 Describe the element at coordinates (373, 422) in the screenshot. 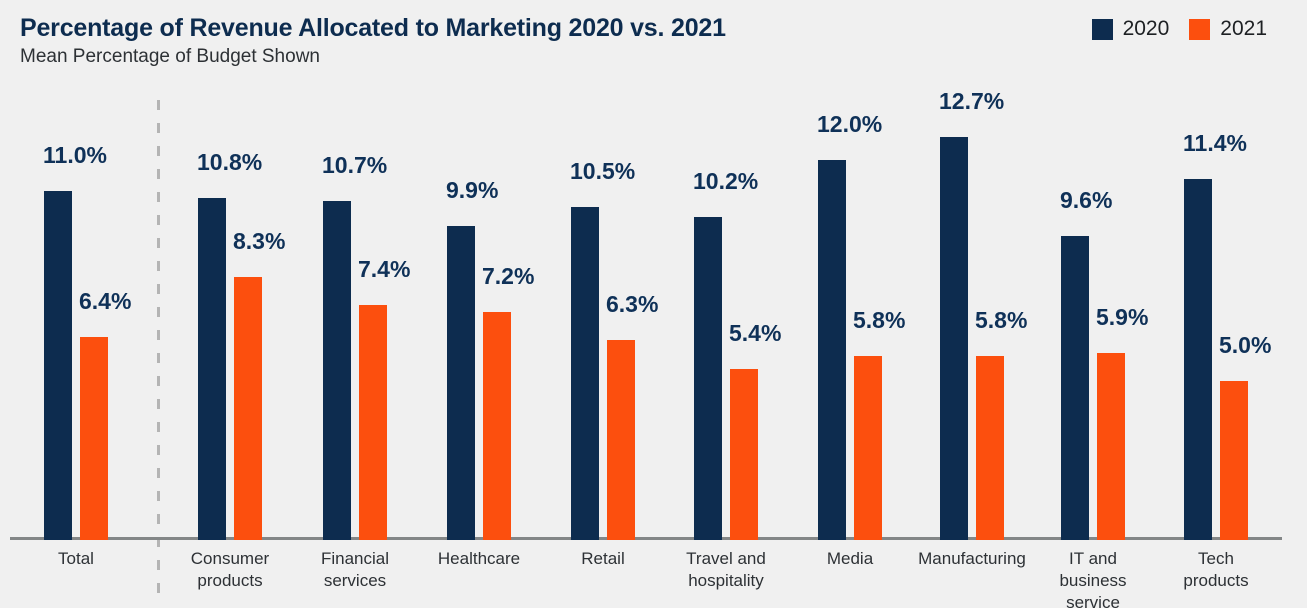

I see `bar-2021-financial-services` at that location.